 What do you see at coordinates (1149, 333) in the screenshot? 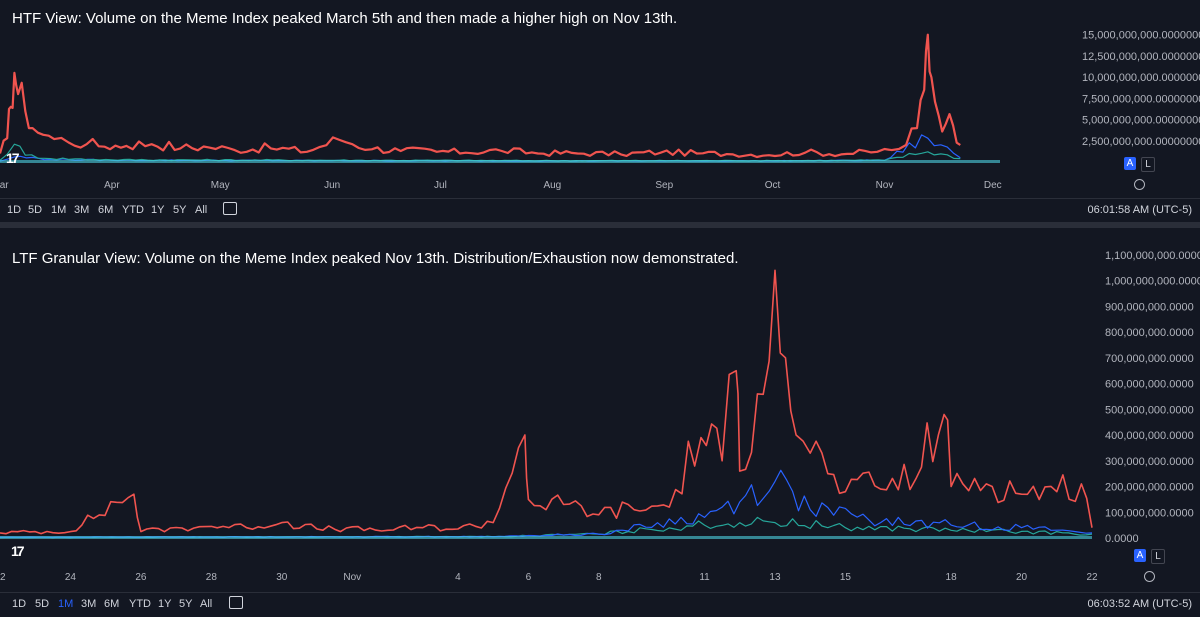
I see `y-tick-label: 800,000,000.0000` at bounding box center [1149, 333].